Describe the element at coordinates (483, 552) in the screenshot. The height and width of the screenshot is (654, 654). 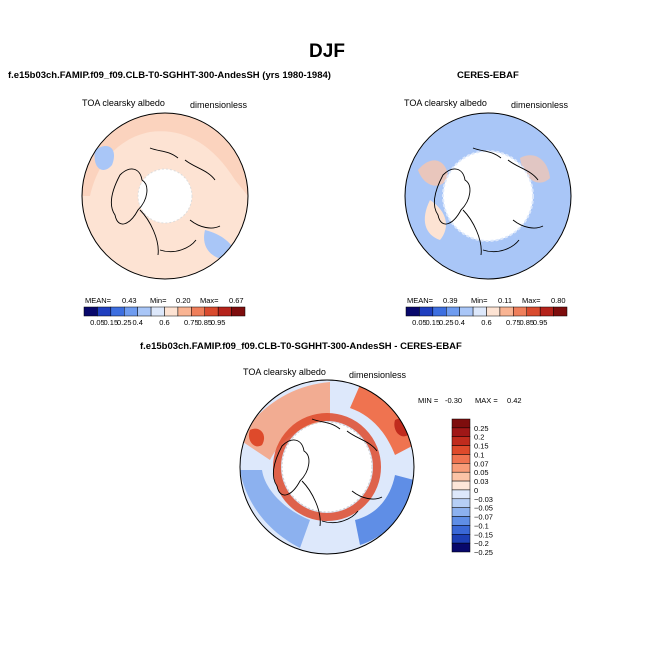
I see `colorbar-tick-label: −0.25` at that location.